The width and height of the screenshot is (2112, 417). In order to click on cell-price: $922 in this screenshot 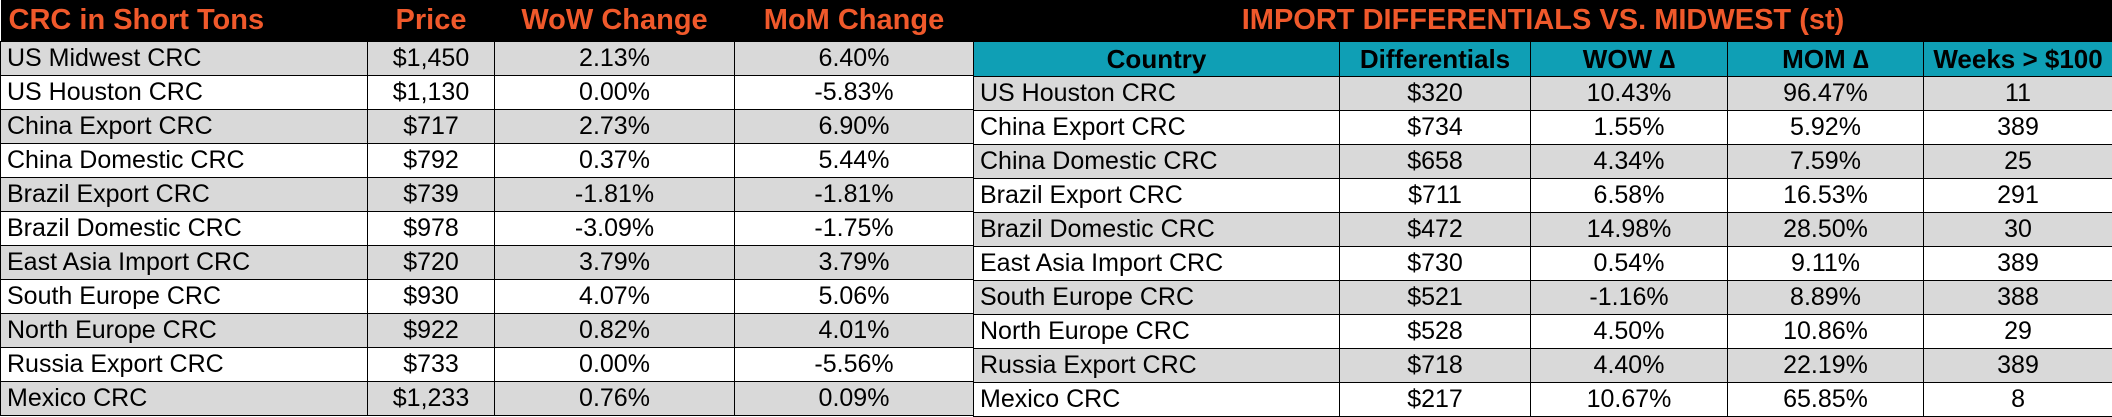, I will do `click(431, 330)`.